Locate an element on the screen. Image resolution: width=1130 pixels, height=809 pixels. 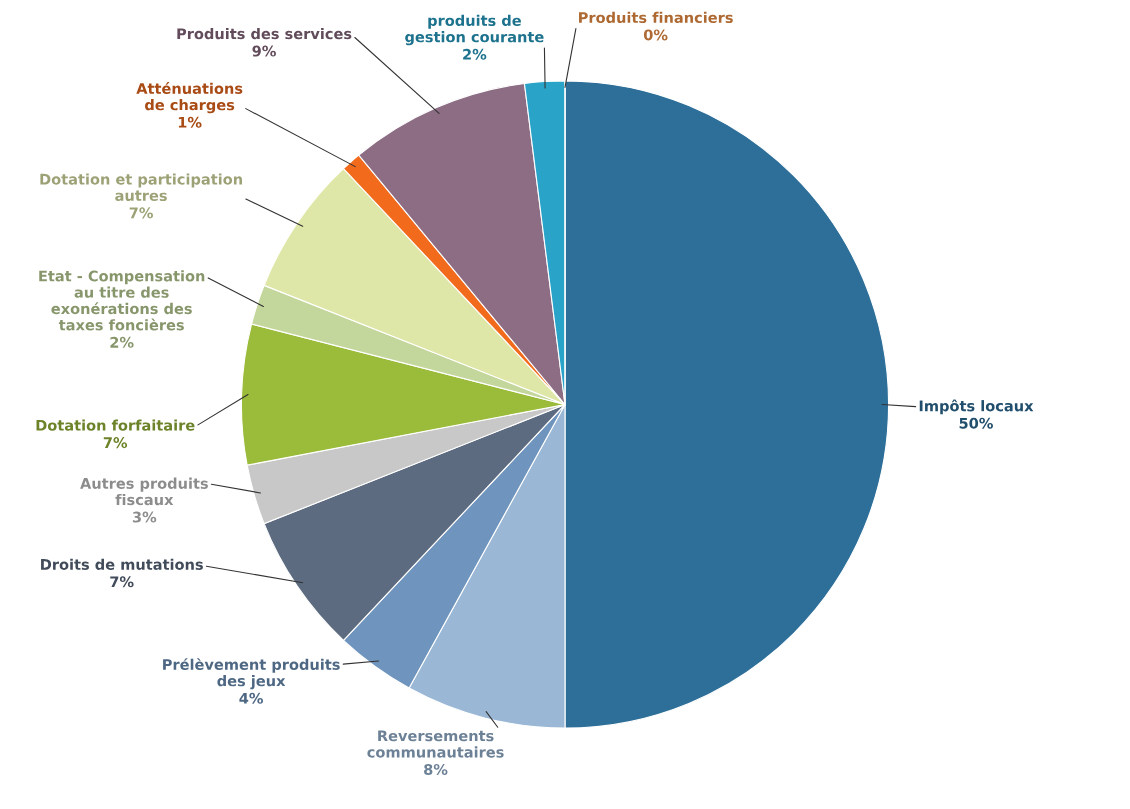
slice-label: Droits de mutations is located at coordinates (122, 564).